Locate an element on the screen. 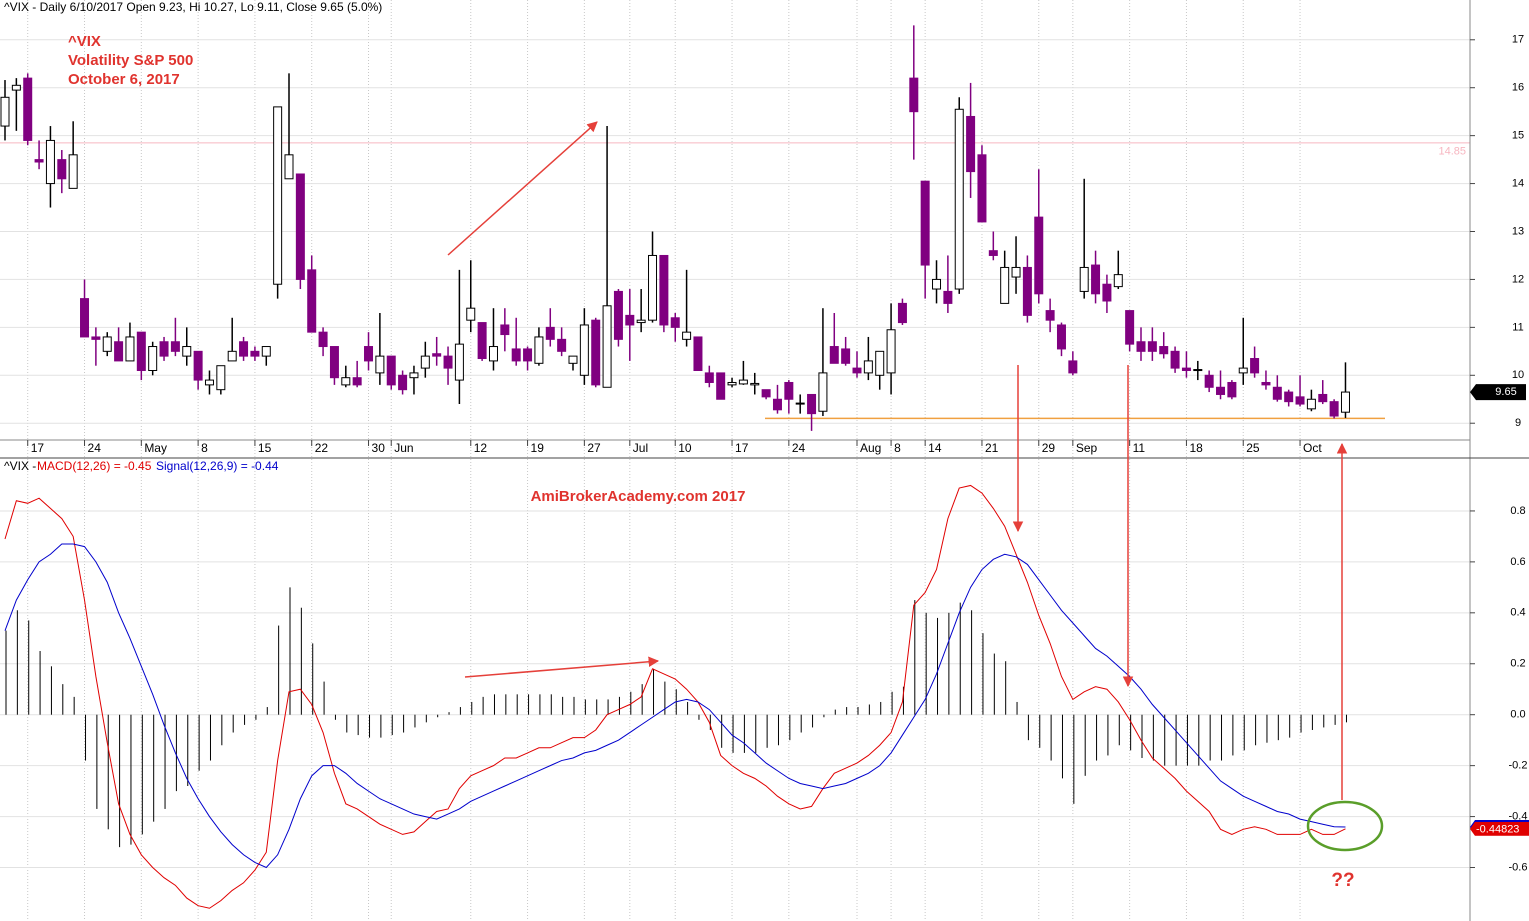 The height and width of the screenshot is (921, 1529). arrow is located at coordinates (562, 667).